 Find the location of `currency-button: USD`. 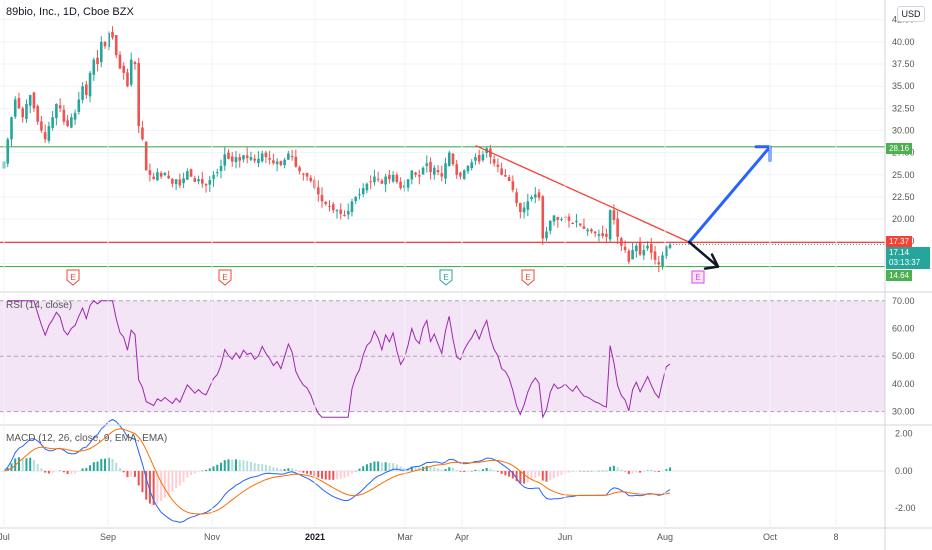

currency-button: USD is located at coordinates (911, 14).